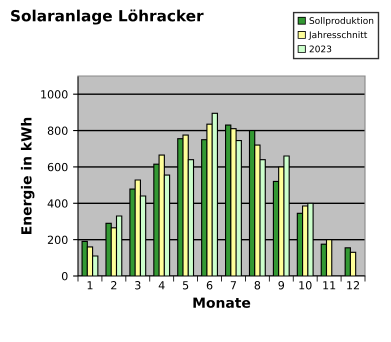 The width and height of the screenshot is (391, 342). I want to click on y-tick-label: 400, so click(58, 203).